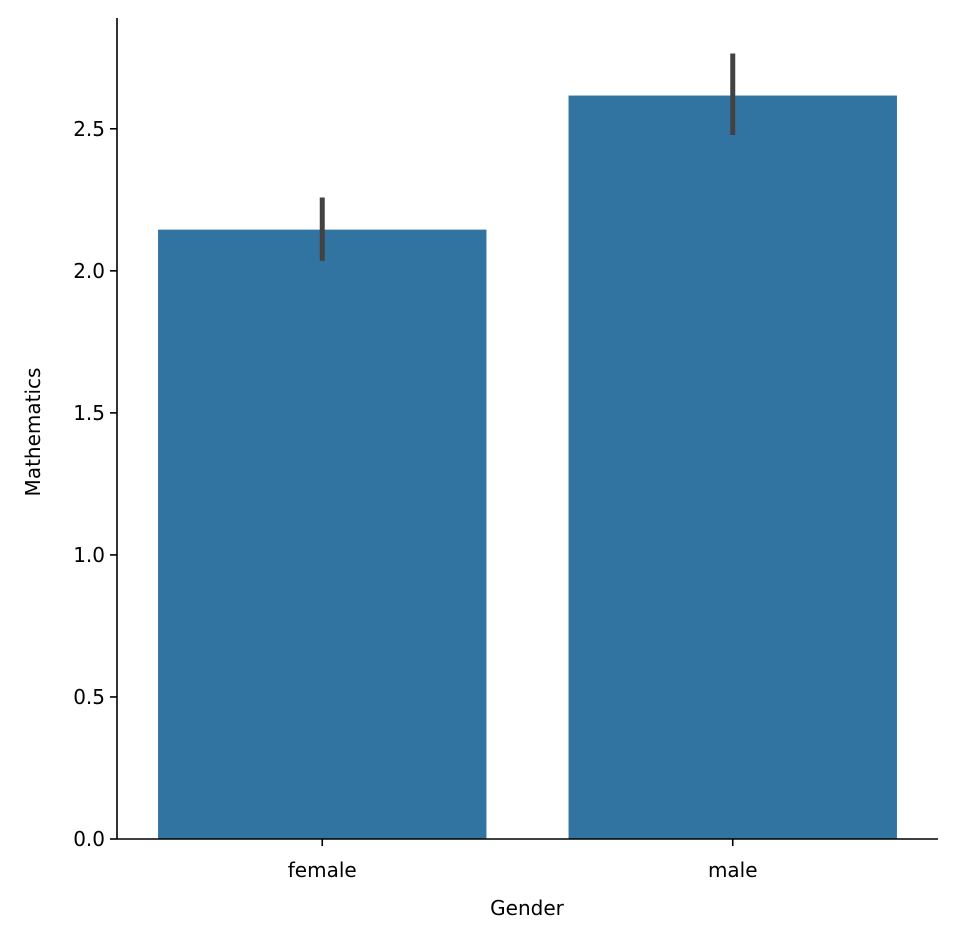 The image size is (974, 940). I want to click on y-tick-label: 1.0, so click(89, 555).